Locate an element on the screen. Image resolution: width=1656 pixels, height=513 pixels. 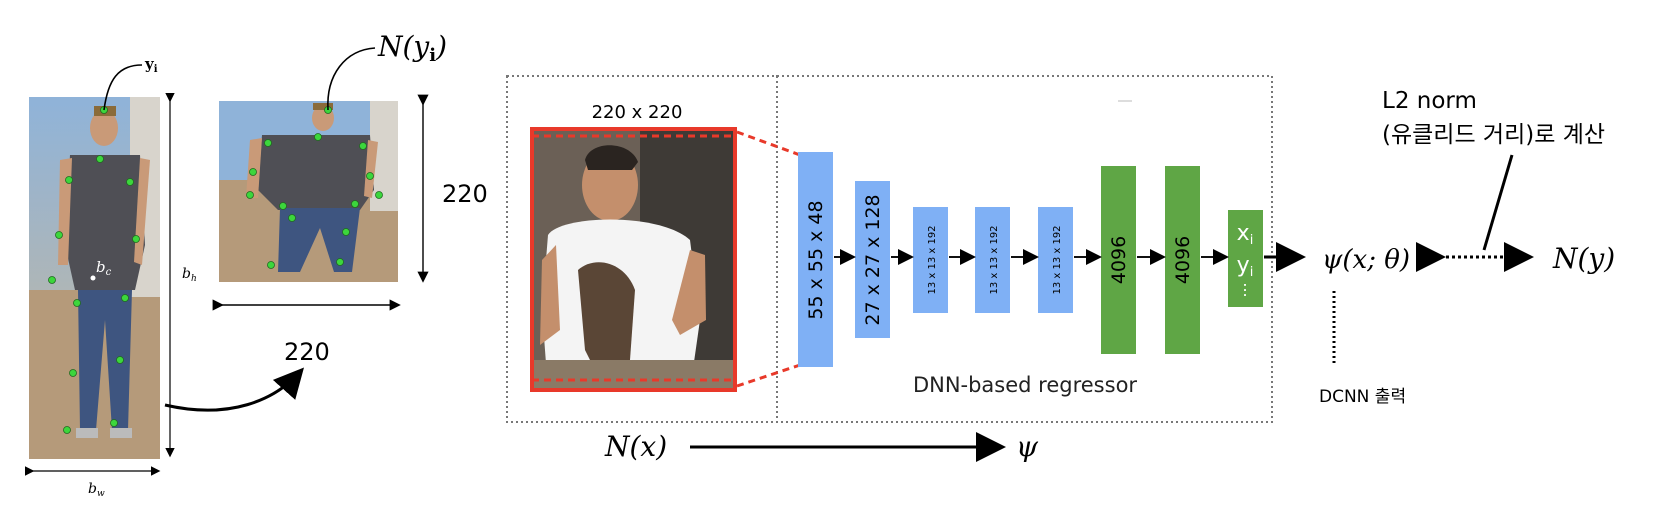
dcnn-label: DCNN 출력 is located at coordinates (1362, 397).